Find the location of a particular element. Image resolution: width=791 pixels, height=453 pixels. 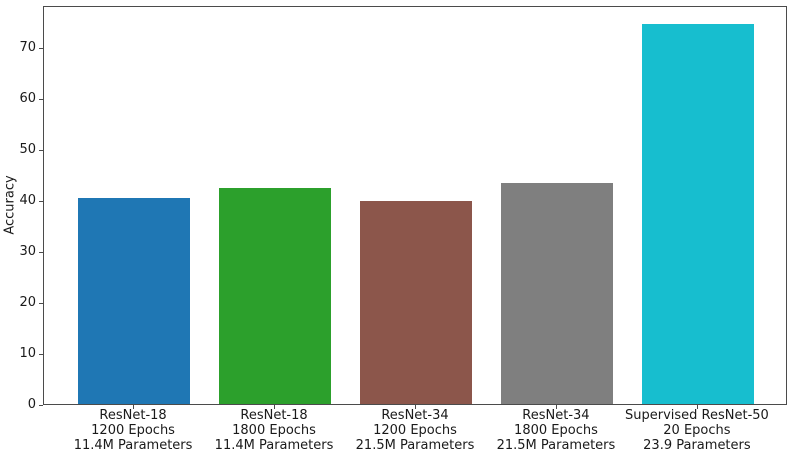

y-tick-label: 20 is located at coordinates (27, 302).